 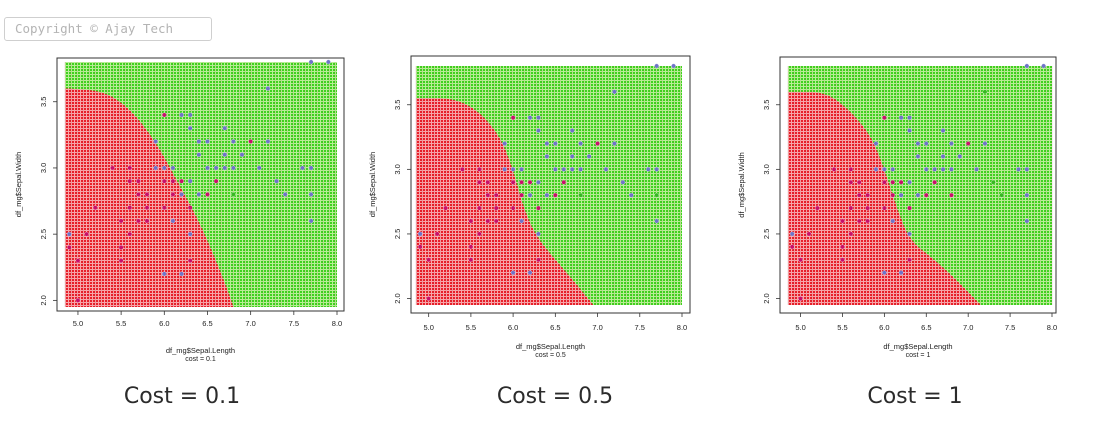 I want to click on caption-cost-0-1: Cost = 0.1, so click(x=182, y=396).